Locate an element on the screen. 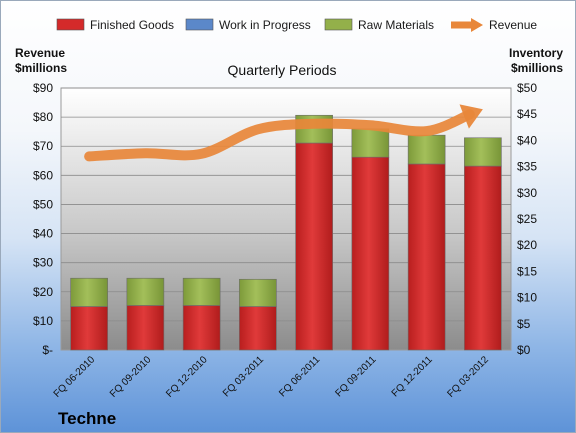 The image size is (576, 433). y-left-tick-label: $20 is located at coordinates (43, 292).